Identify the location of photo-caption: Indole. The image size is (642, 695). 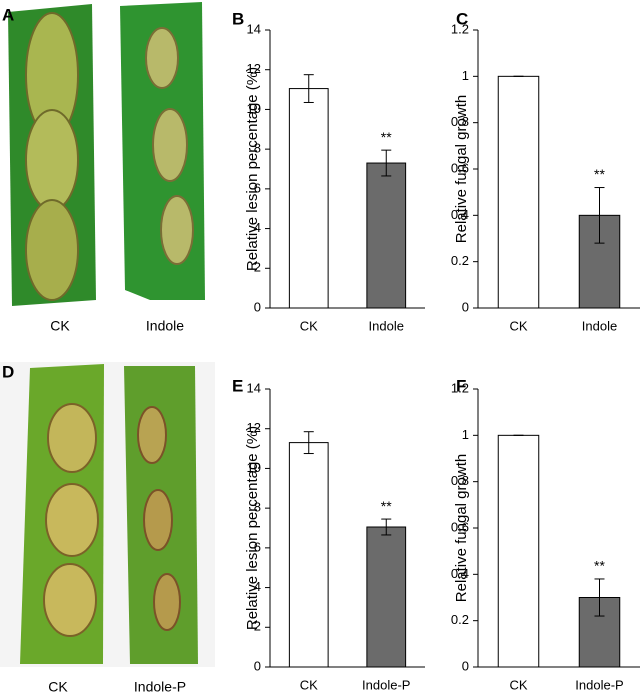
(165, 326).